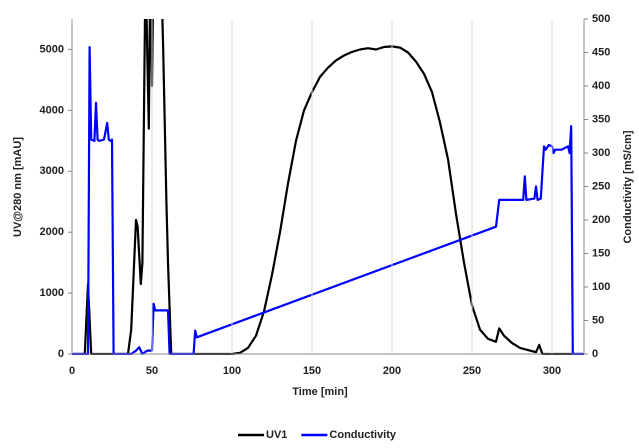 This screenshot has height=448, width=639. What do you see at coordinates (312, 371) in the screenshot?
I see `x-tick-label: 150` at bounding box center [312, 371].